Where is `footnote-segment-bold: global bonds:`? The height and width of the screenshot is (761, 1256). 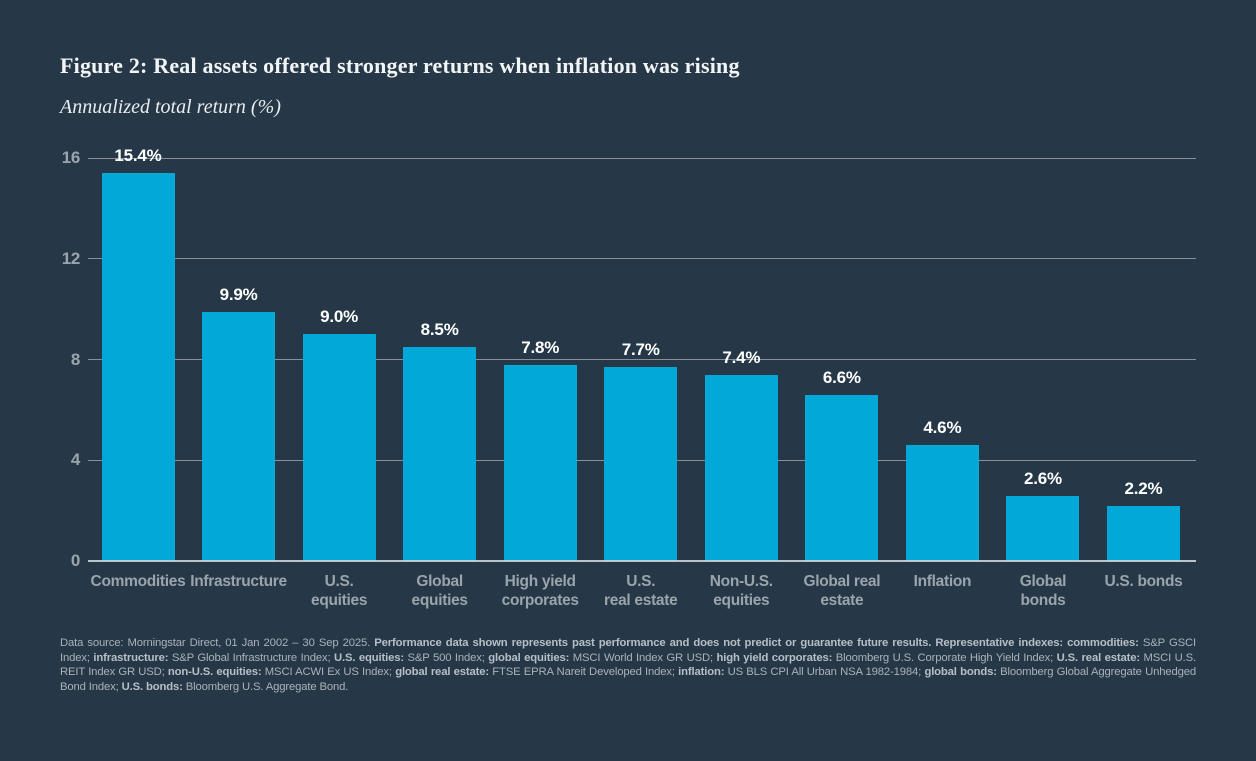
footnote-segment-bold: global bonds: is located at coordinates (960, 672).